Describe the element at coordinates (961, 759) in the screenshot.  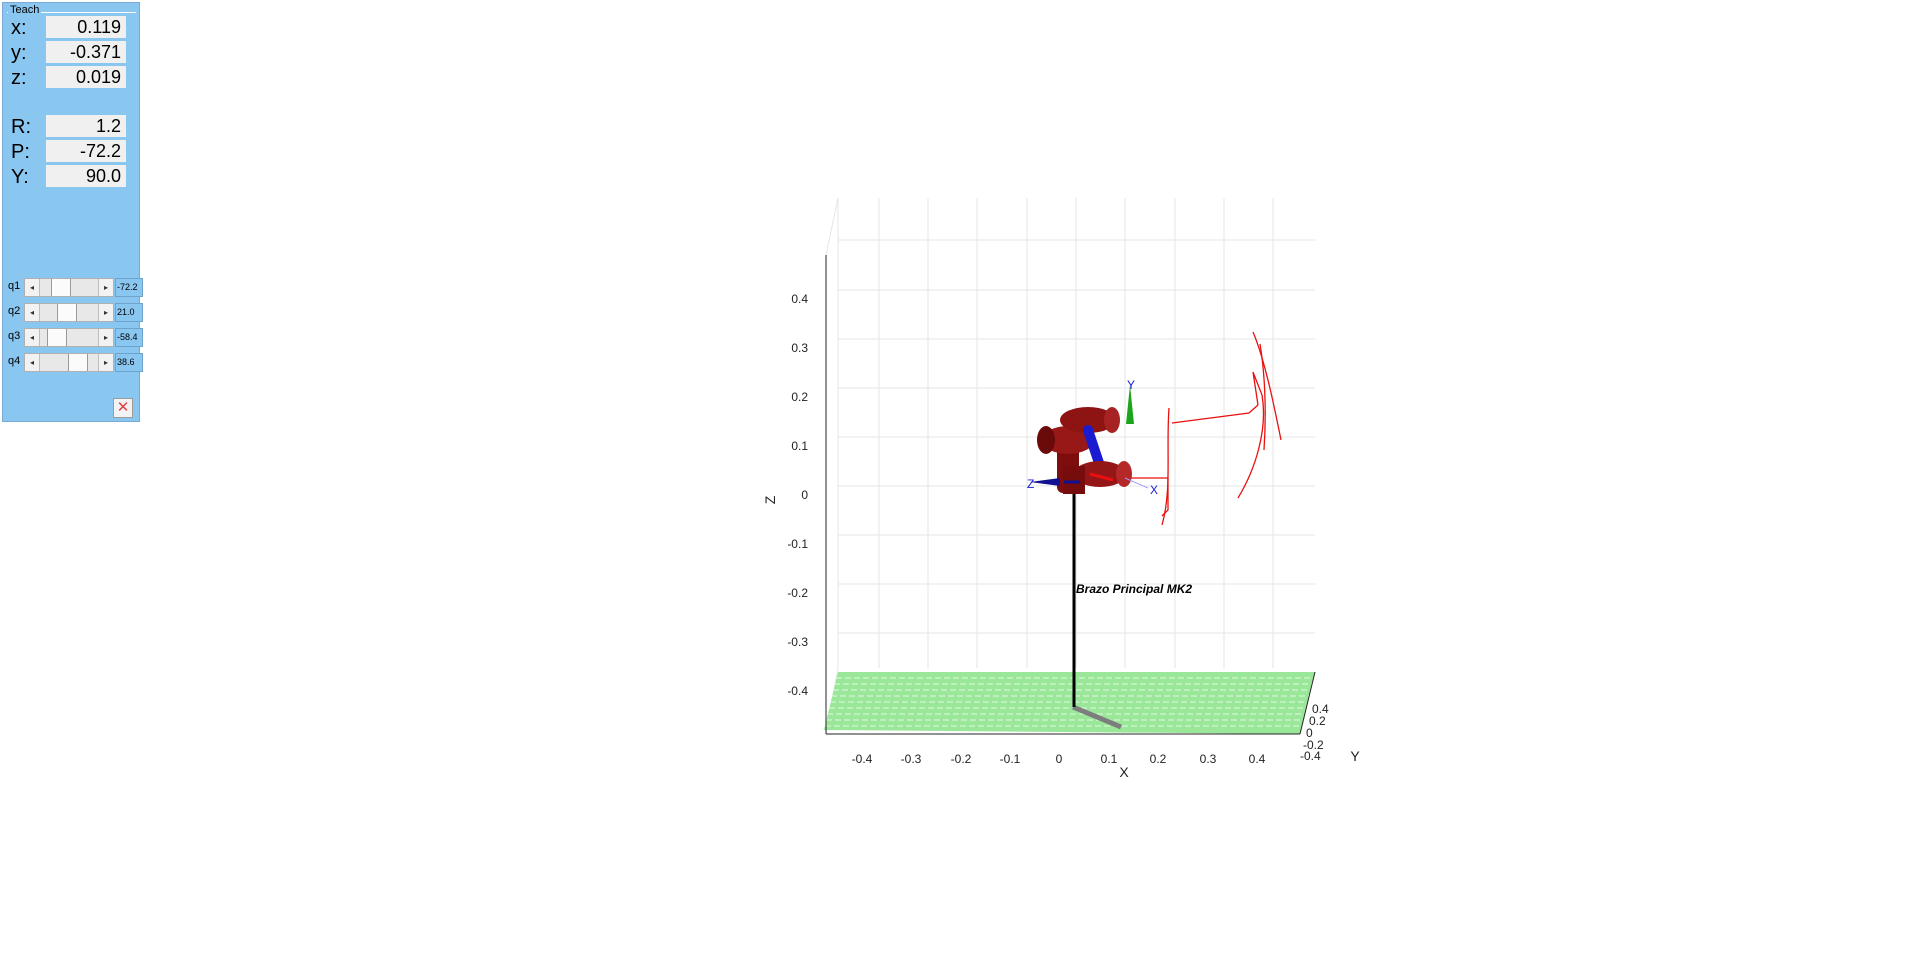
I see `x-tick: -0.2` at that location.